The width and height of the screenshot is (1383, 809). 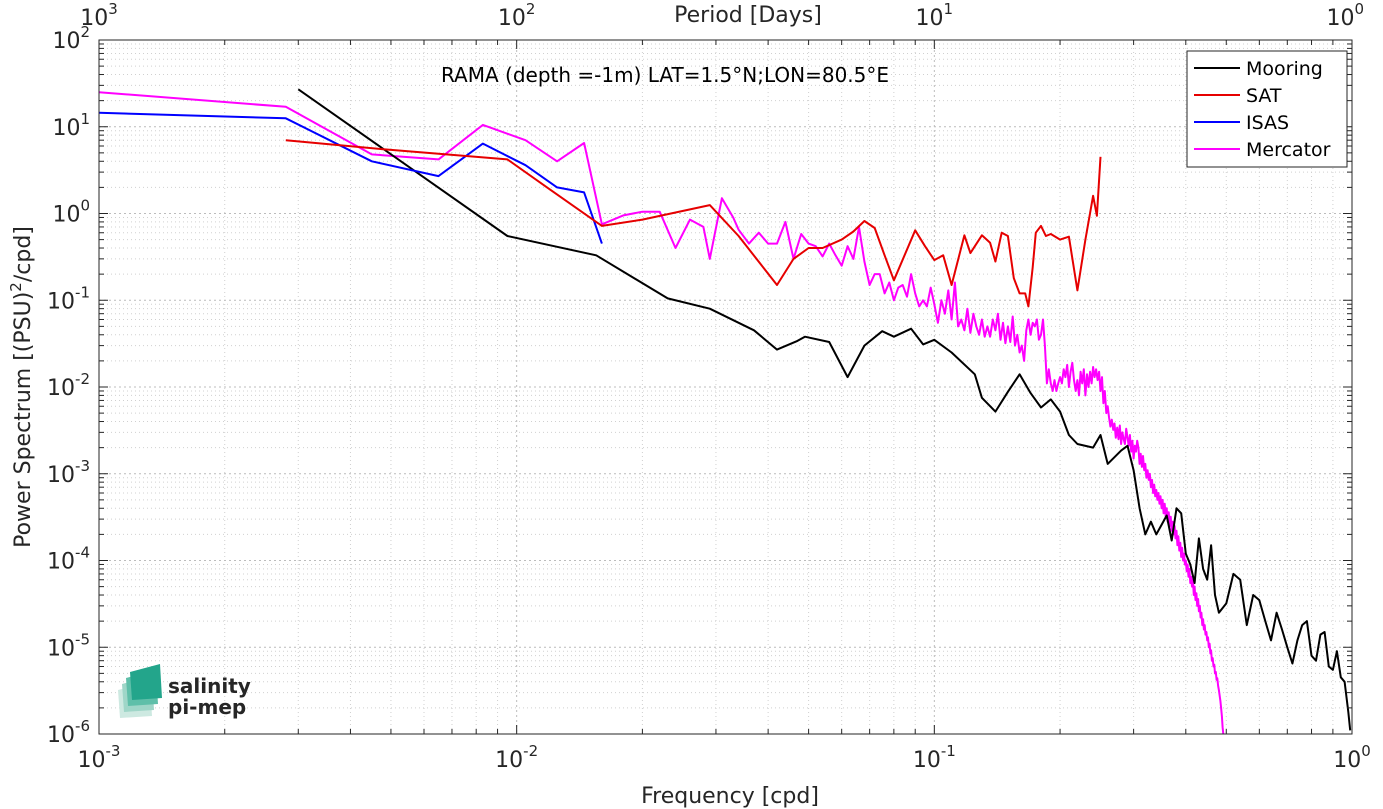 I want to click on x-axis-label: Frequency [cpd], so click(x=730, y=796).